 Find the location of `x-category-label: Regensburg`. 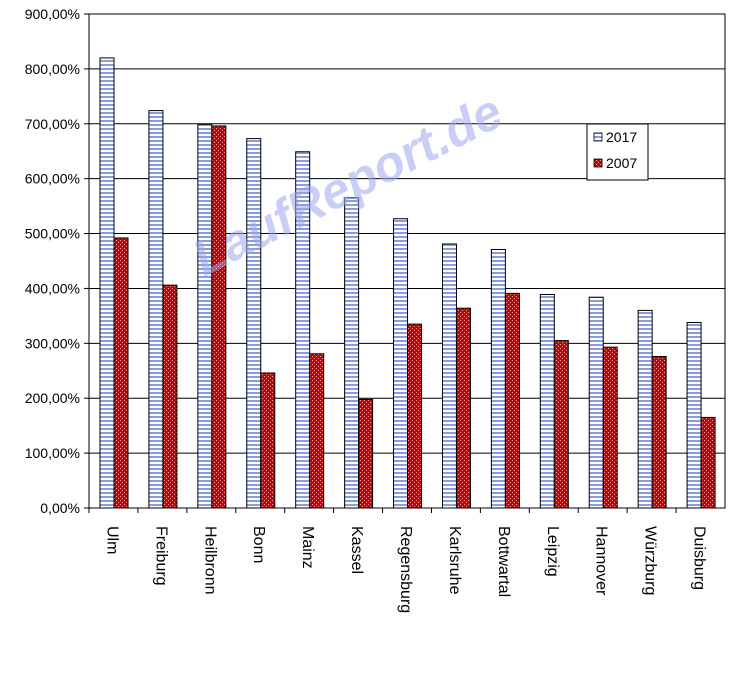

x-category-label: Regensburg is located at coordinates (405, 569).